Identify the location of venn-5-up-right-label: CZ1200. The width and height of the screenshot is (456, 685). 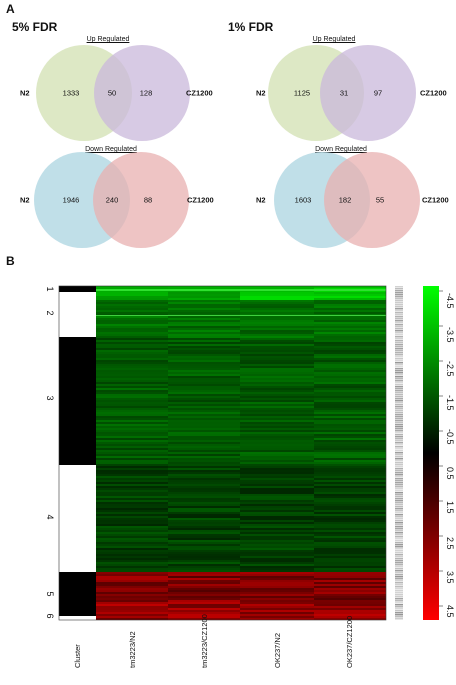
(199, 93).